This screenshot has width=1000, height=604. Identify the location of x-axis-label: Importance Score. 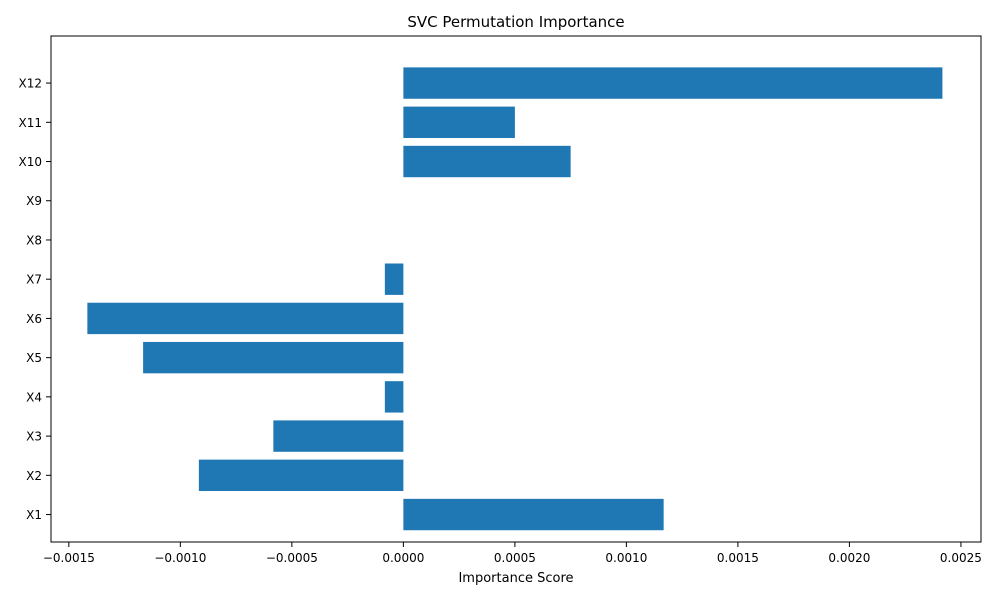
(515, 578).